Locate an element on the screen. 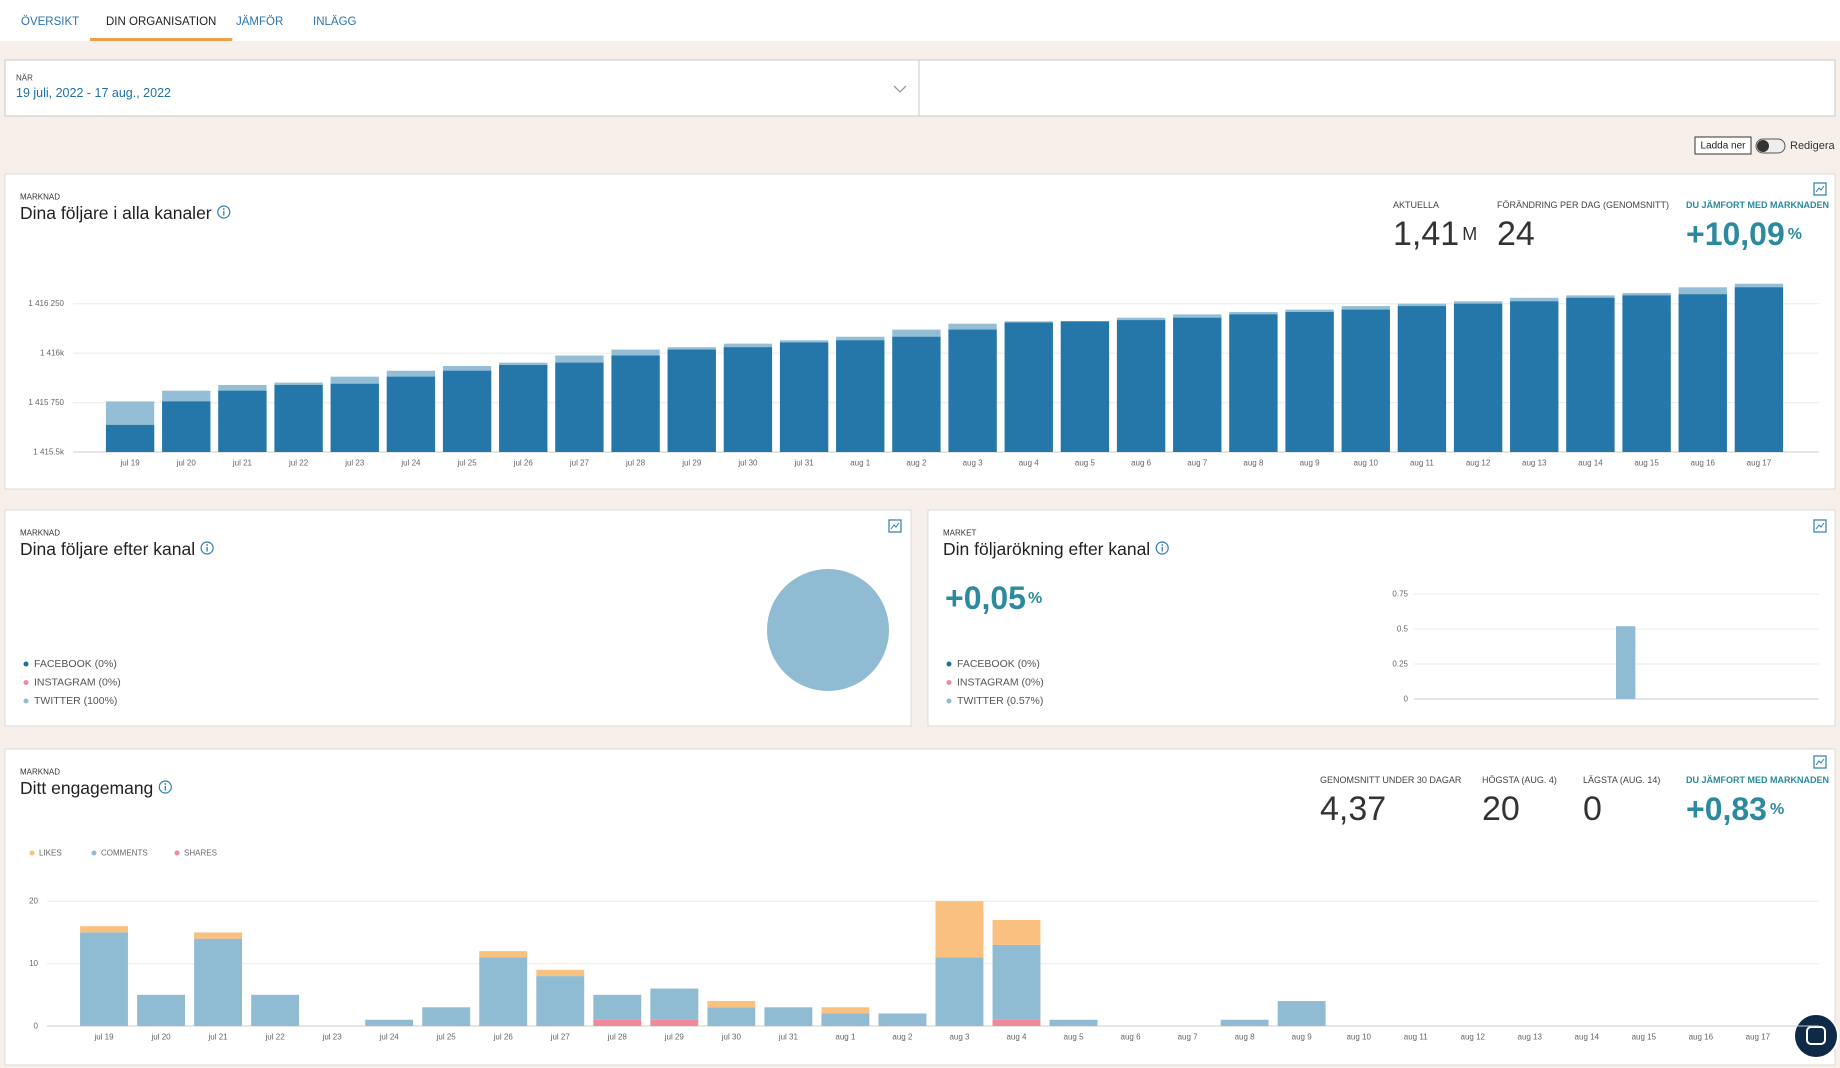 This screenshot has height=1068, width=1840. x-tick-label: jul 28 is located at coordinates (635, 463).